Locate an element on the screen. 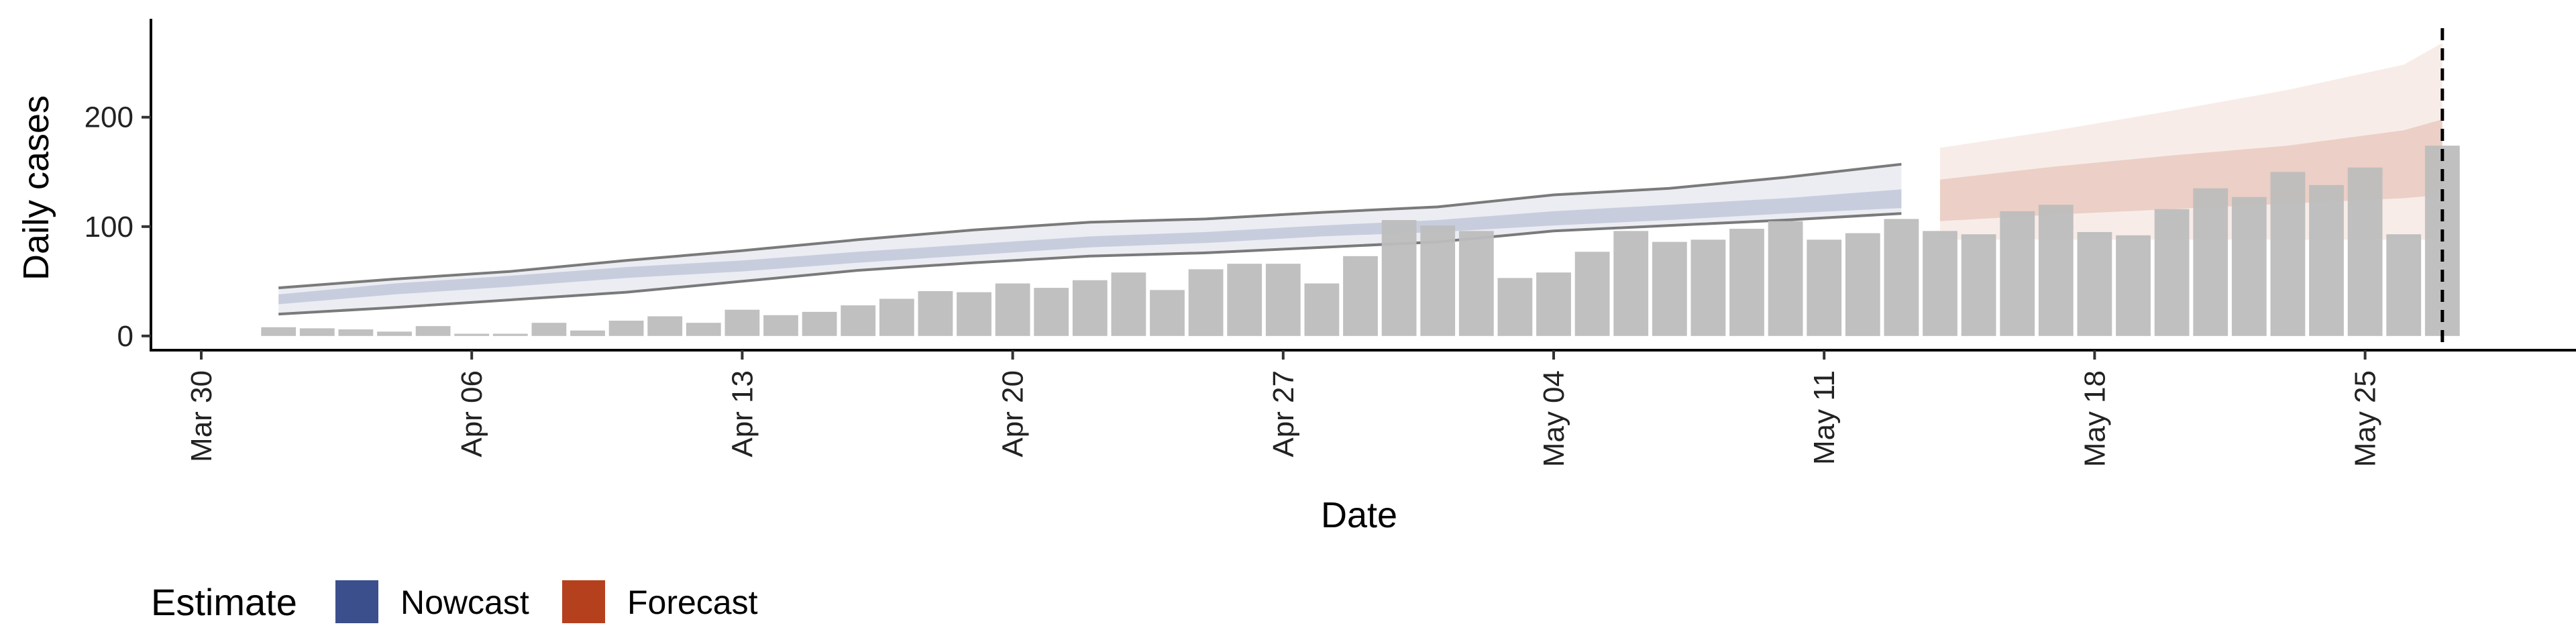 The height and width of the screenshot is (644, 2576). x-tick-label: May 18 is located at coordinates (2094, 418).